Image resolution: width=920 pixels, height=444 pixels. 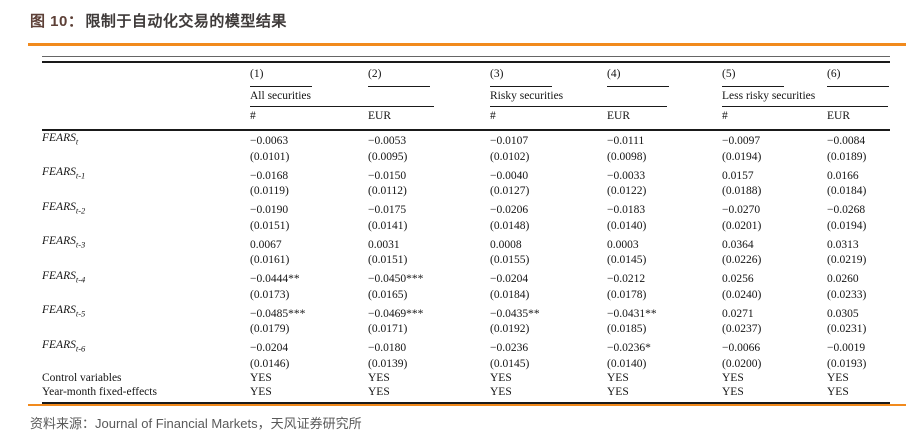 I want to click on coef-cell: −0.0450***, so click(x=396, y=279).